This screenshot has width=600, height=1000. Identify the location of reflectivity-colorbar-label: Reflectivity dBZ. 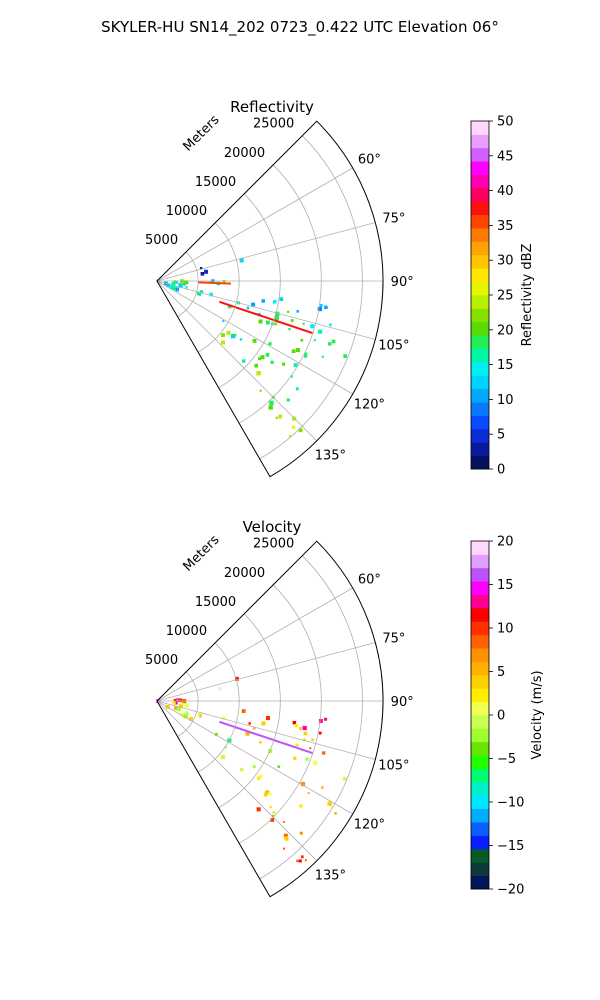
(527, 295).